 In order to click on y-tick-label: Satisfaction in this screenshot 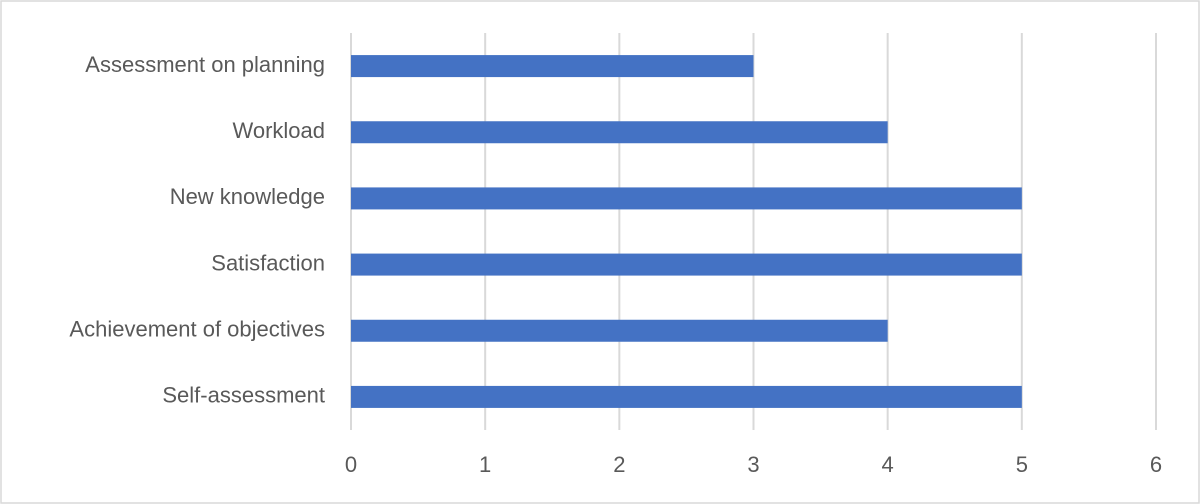, I will do `click(268, 262)`.